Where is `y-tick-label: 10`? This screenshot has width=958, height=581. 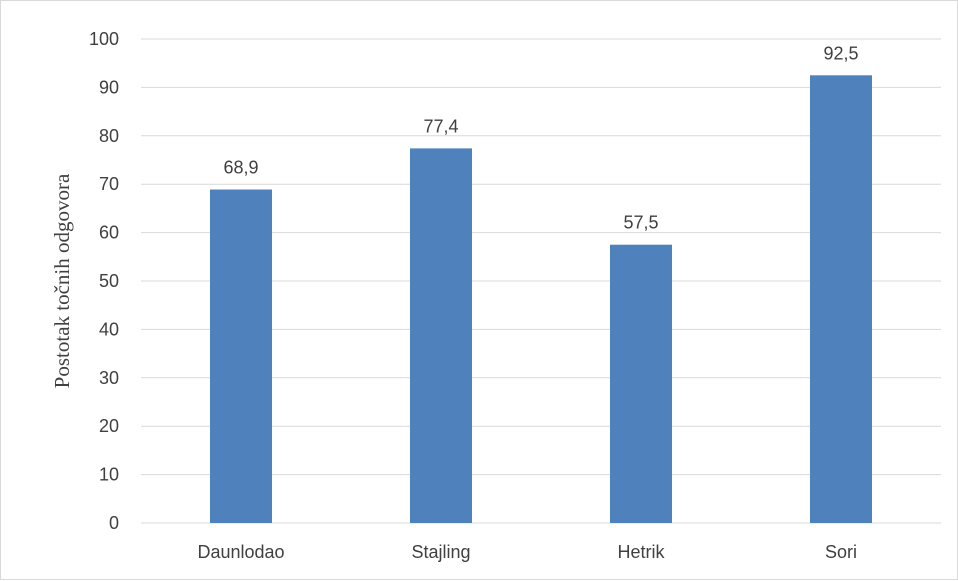
y-tick-label: 10 is located at coordinates (109, 475).